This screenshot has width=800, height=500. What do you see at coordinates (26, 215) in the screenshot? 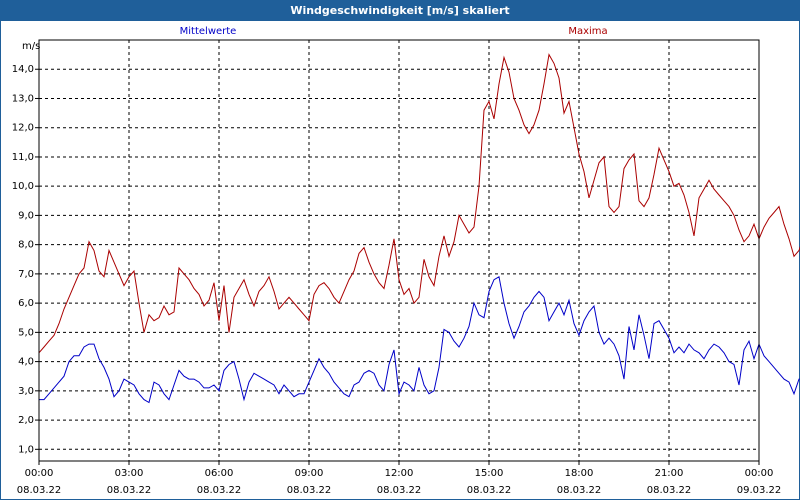
I see `y-tick-label: 9,0` at bounding box center [26, 215].